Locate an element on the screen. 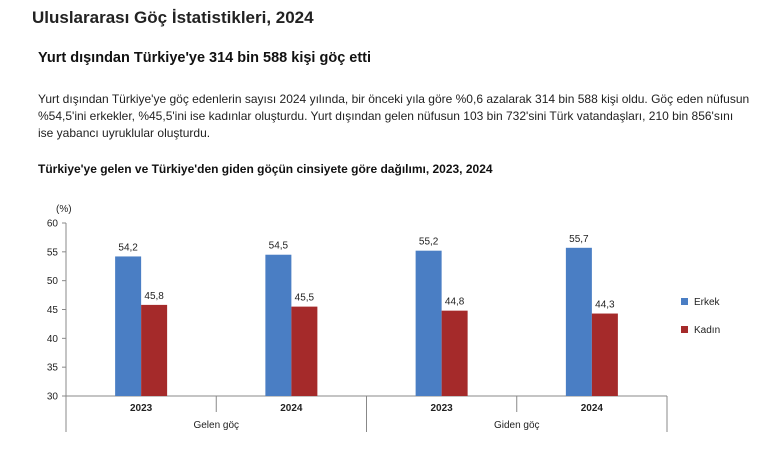 This screenshot has width=770, height=450. y-tick-label: 55 is located at coordinates (53, 252).